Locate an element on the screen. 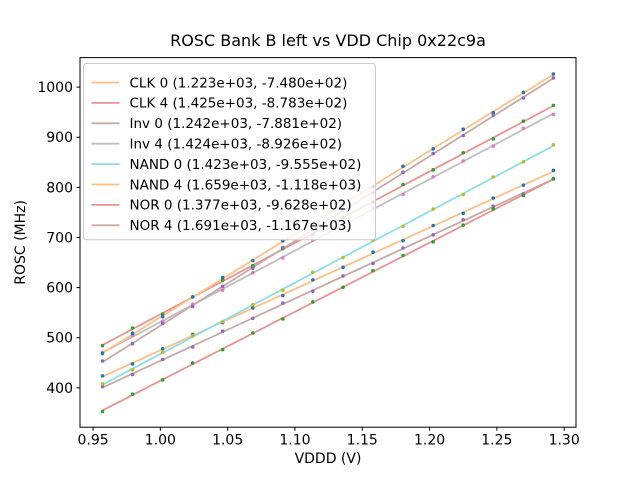  legend-item-clk-0: CLK 0 (1.223e+03, -7.480e+02) is located at coordinates (219, 83).